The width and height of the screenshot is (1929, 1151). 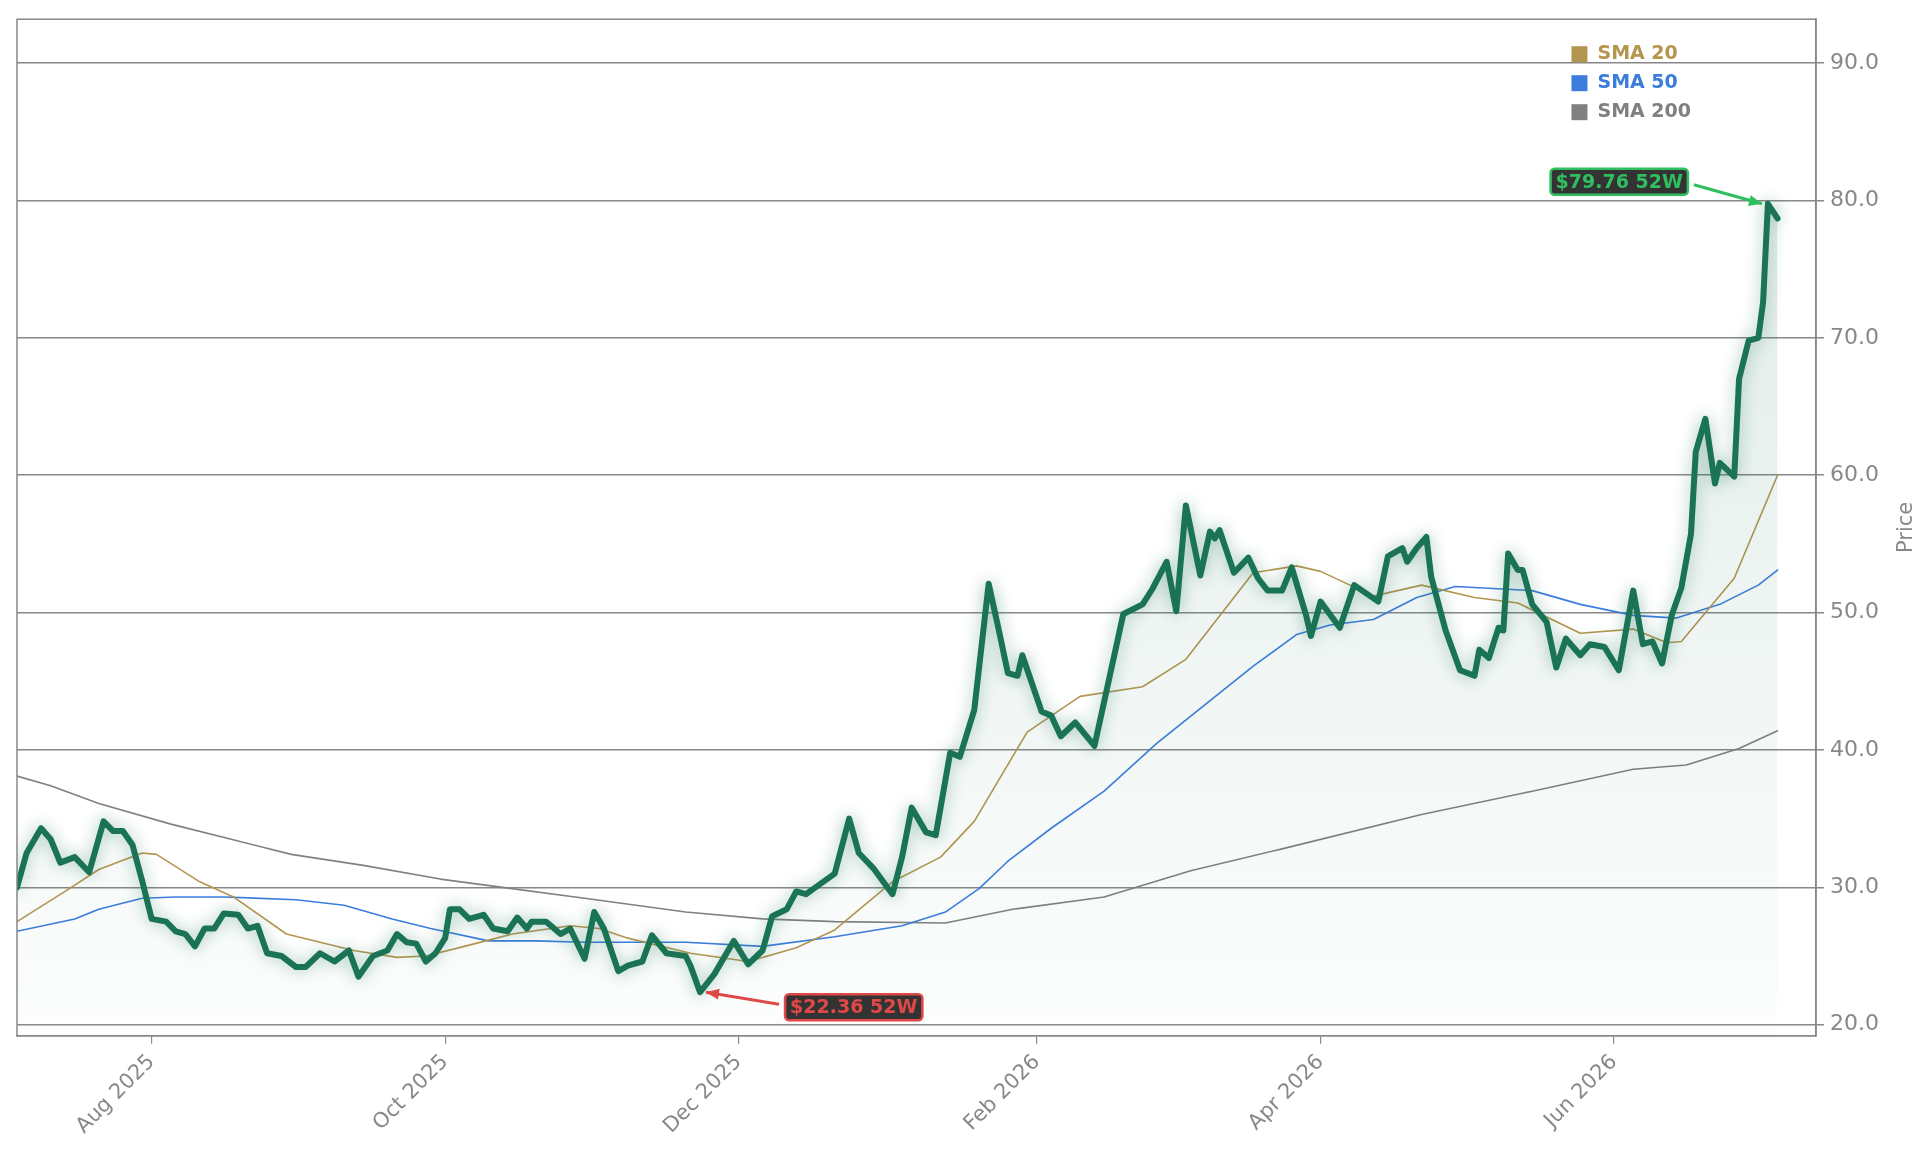 What do you see at coordinates (1854, 336) in the screenshot?
I see `y-tick-label: 70.0` at bounding box center [1854, 336].